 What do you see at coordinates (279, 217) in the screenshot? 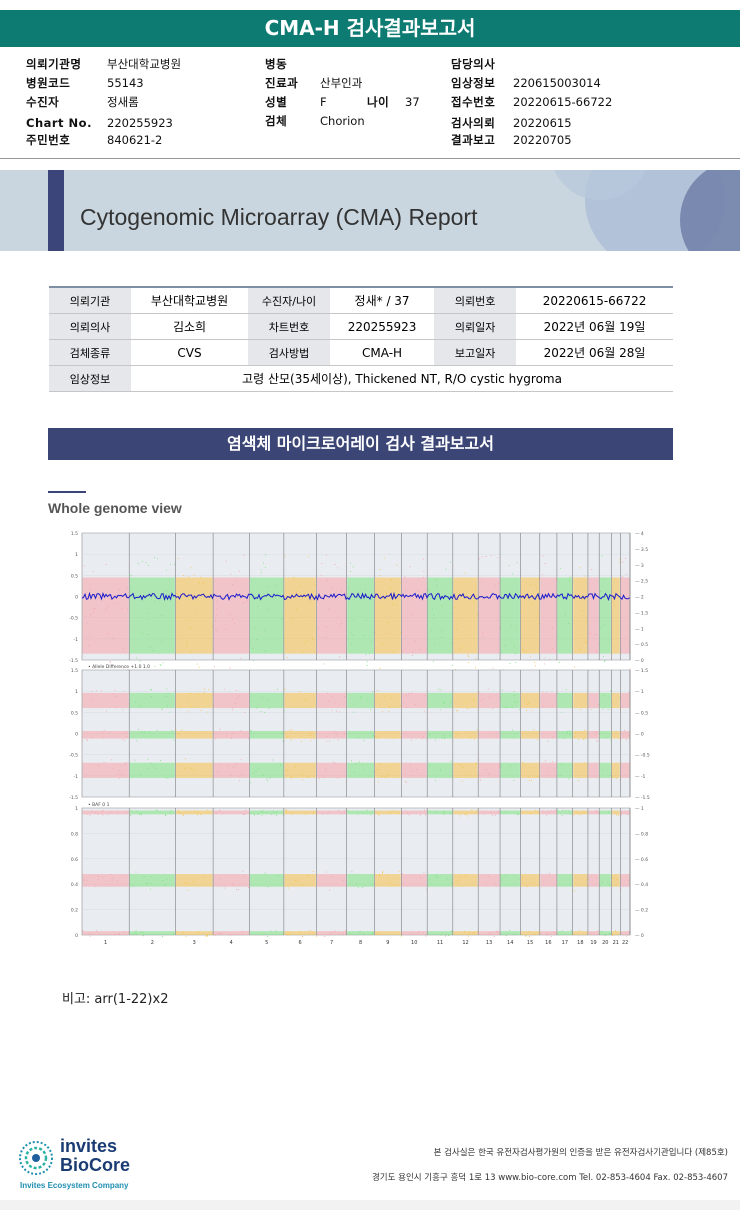
I see `banner-title: Cytogenomic Microarray (CMA) Report` at bounding box center [279, 217].